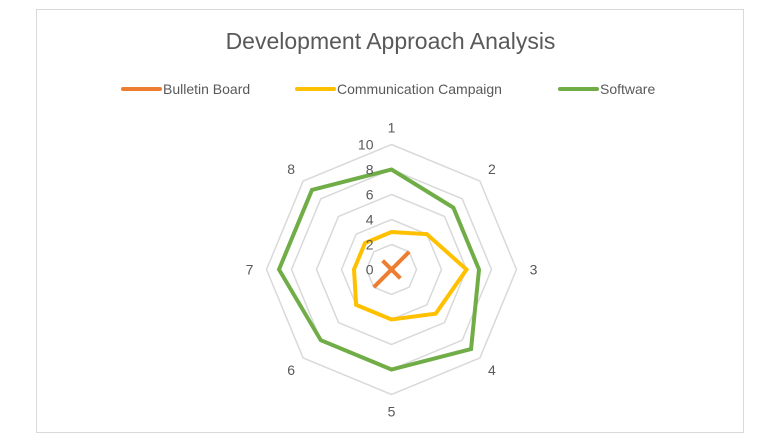 This screenshot has height=443, width=768. What do you see at coordinates (370, 170) in the screenshot?
I see `radial-tick-label: 8` at bounding box center [370, 170].